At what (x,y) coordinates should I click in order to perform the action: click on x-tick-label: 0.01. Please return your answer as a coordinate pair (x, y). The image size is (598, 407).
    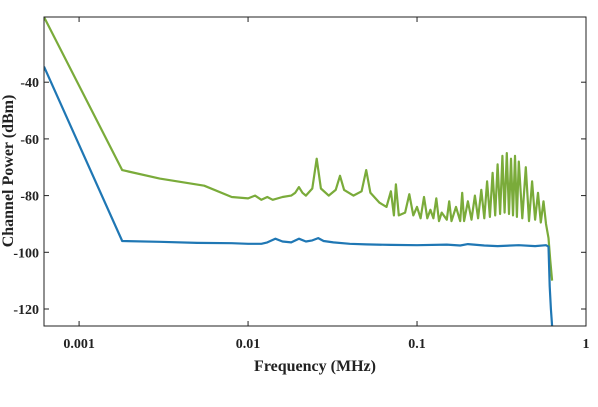
    Looking at the image, I should click on (248, 344).